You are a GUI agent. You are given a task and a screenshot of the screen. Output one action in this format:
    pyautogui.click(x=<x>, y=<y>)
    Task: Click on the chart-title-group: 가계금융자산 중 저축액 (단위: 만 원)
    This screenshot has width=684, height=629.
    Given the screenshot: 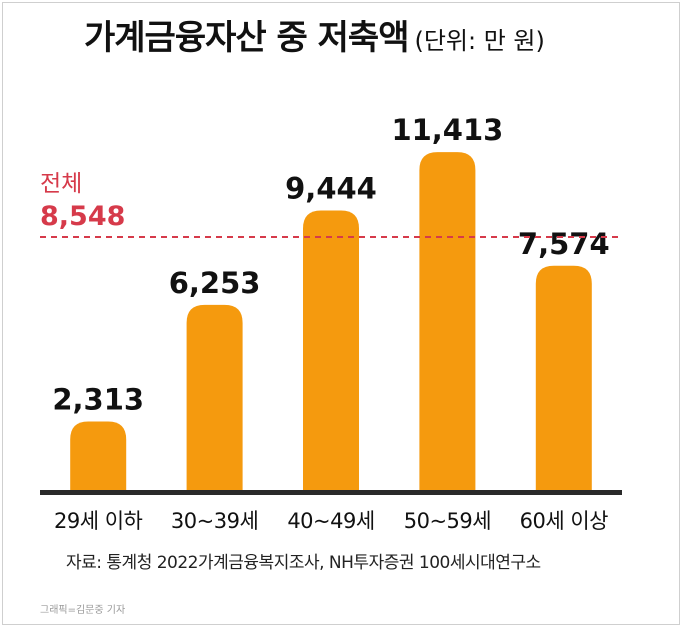 What is the action you would take?
    pyautogui.click(x=314, y=34)
    